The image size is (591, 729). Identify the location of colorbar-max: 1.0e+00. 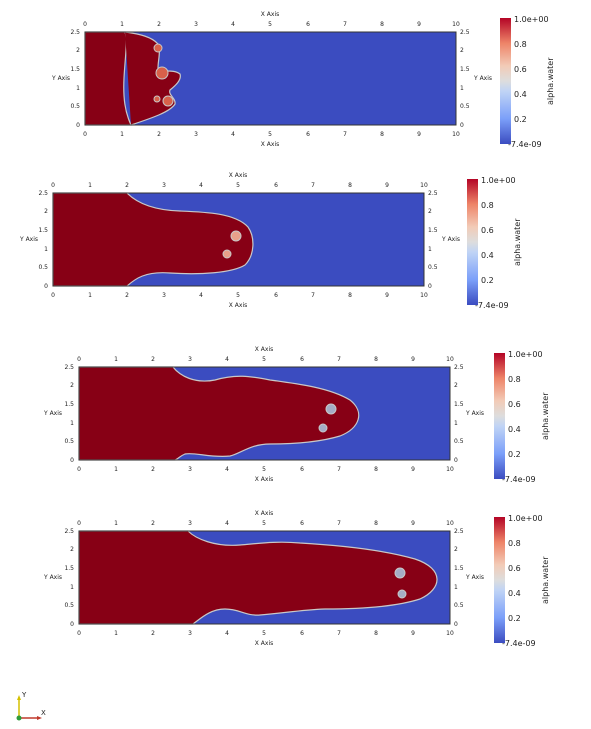
(531, 19).